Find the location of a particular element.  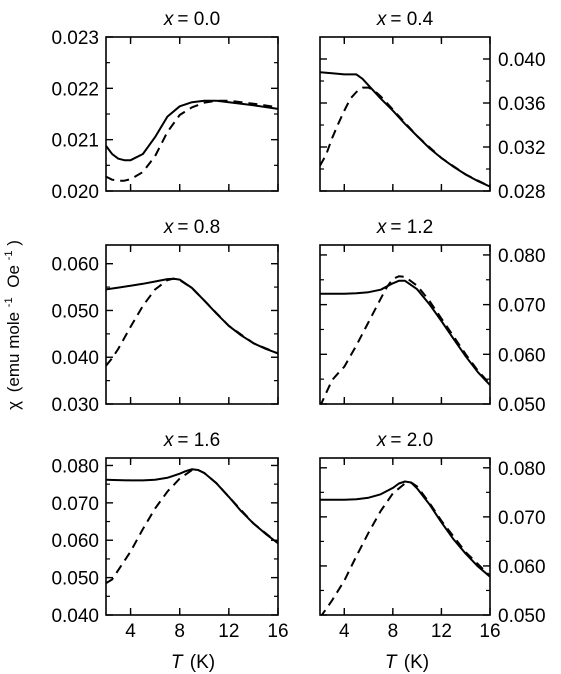

panel-title: x = 0.8 is located at coordinates (191, 227).